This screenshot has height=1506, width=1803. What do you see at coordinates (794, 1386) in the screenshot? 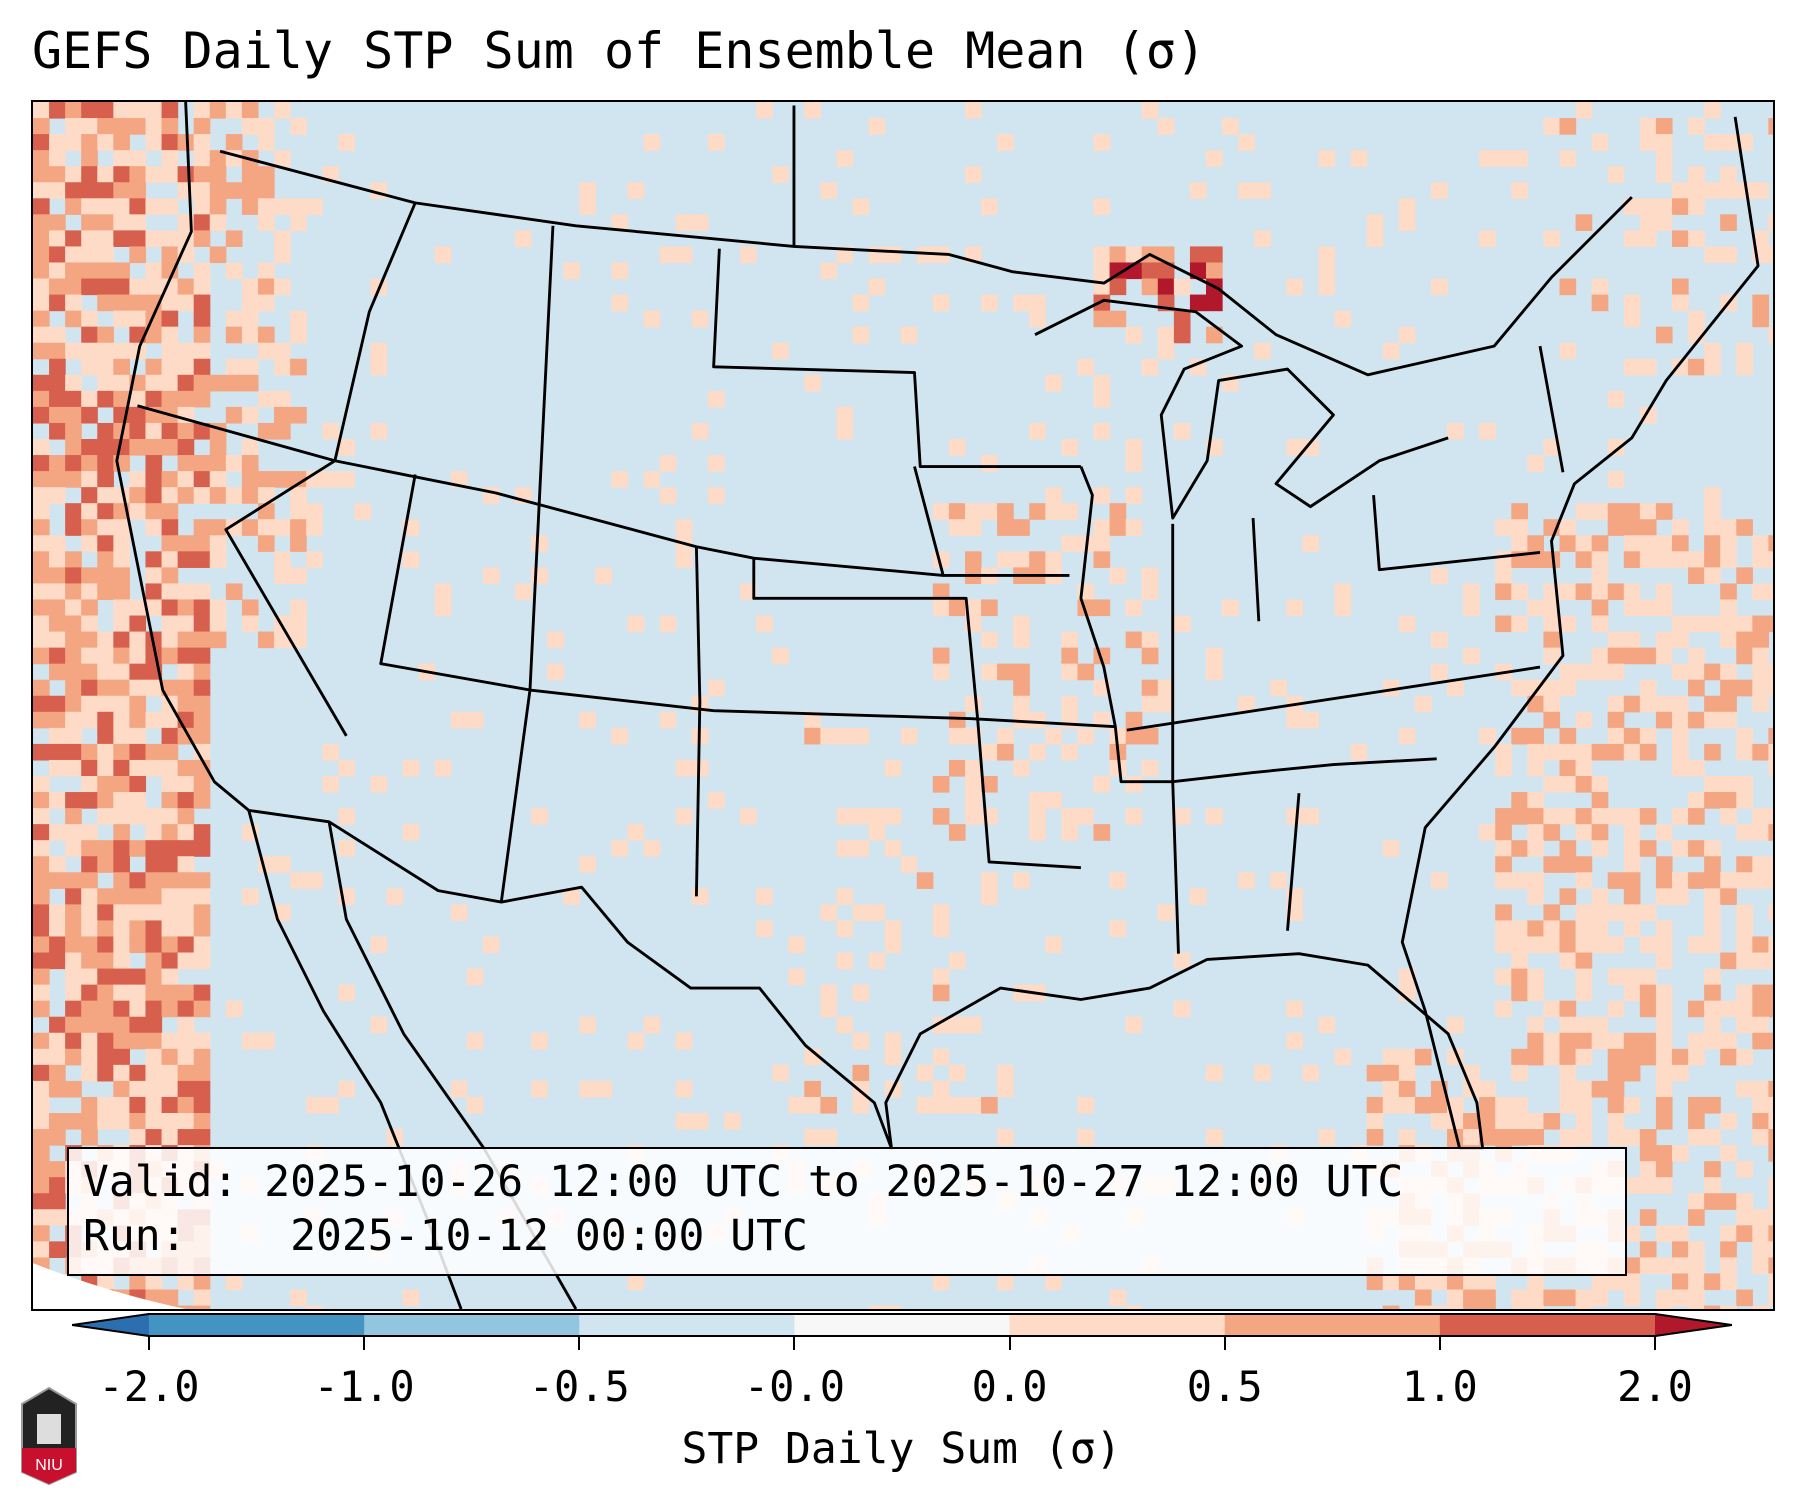
I see `colorbar-tick-label: -0.0` at bounding box center [794, 1386].